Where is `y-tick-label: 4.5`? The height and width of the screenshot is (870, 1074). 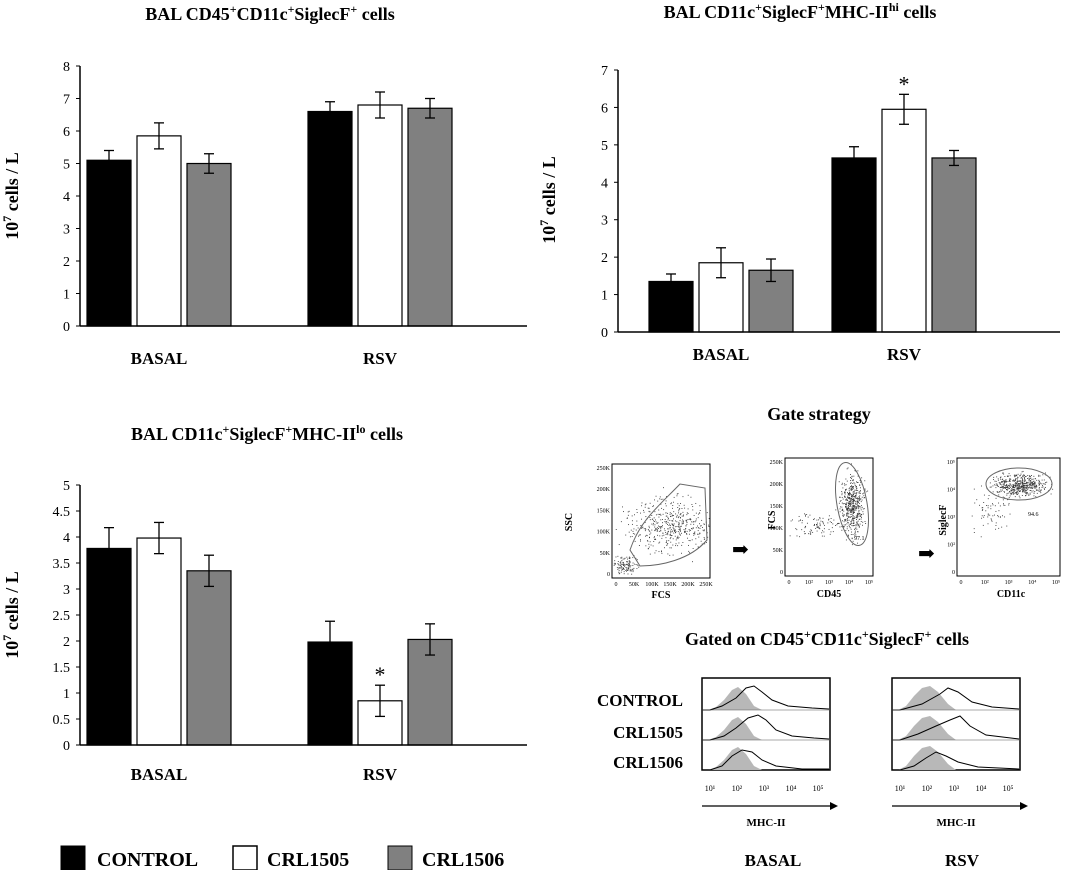 y-tick-label: 4.5 is located at coordinates (62, 512).